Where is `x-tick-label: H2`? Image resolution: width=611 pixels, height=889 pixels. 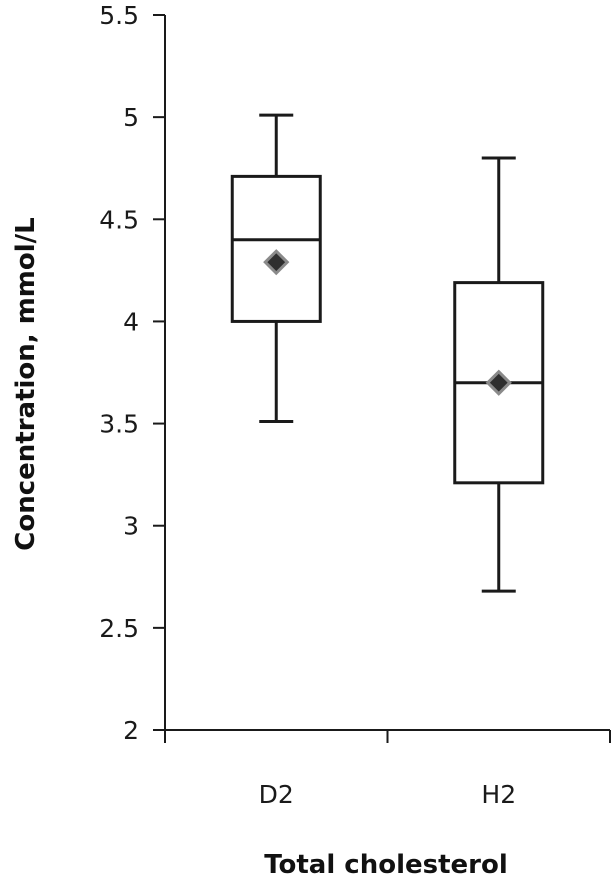
x-tick-label: H2 is located at coordinates (498, 794).